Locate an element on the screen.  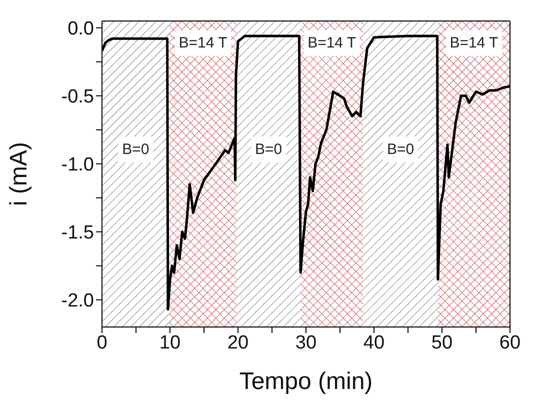
x-tick-label: 10 is located at coordinates (170, 343).